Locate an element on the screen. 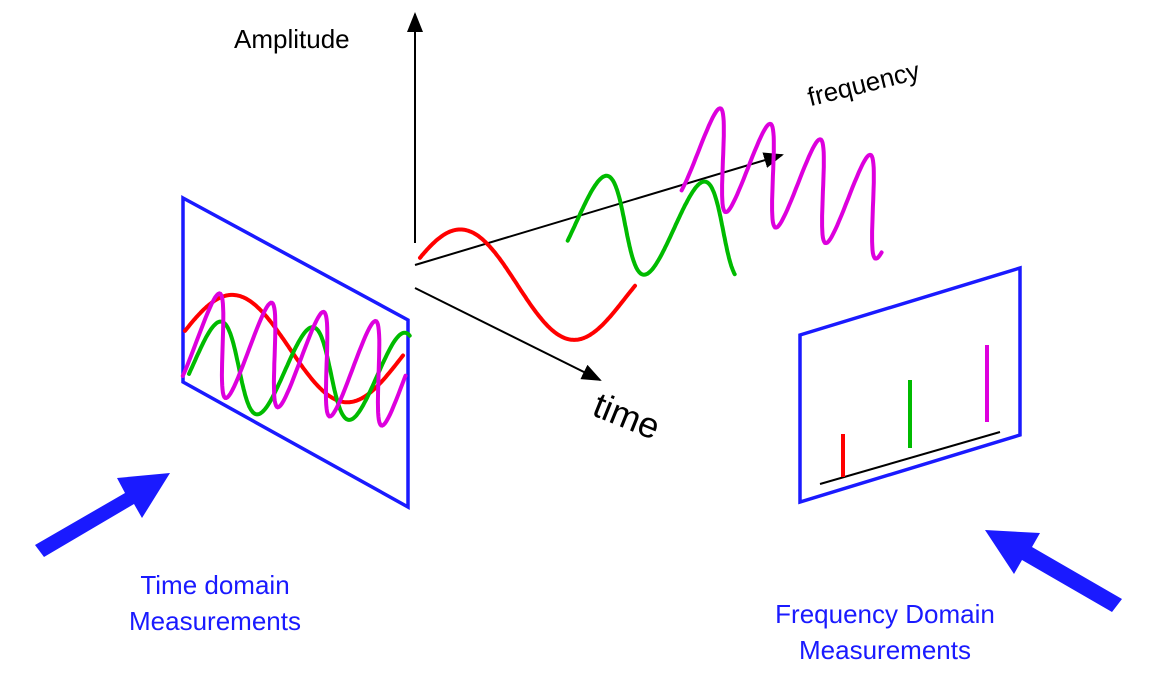 This screenshot has height=692, width=1150. time-domain-caption-line1: Time domain is located at coordinates (215, 585).